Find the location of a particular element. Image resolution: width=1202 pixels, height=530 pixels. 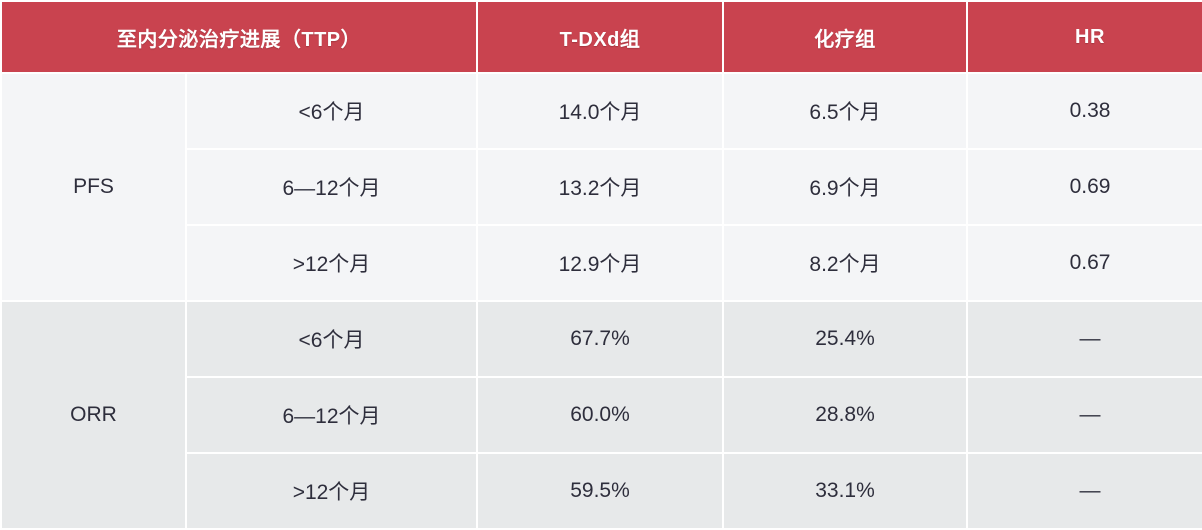

cell-tdxd: 59.5% is located at coordinates (600, 491).